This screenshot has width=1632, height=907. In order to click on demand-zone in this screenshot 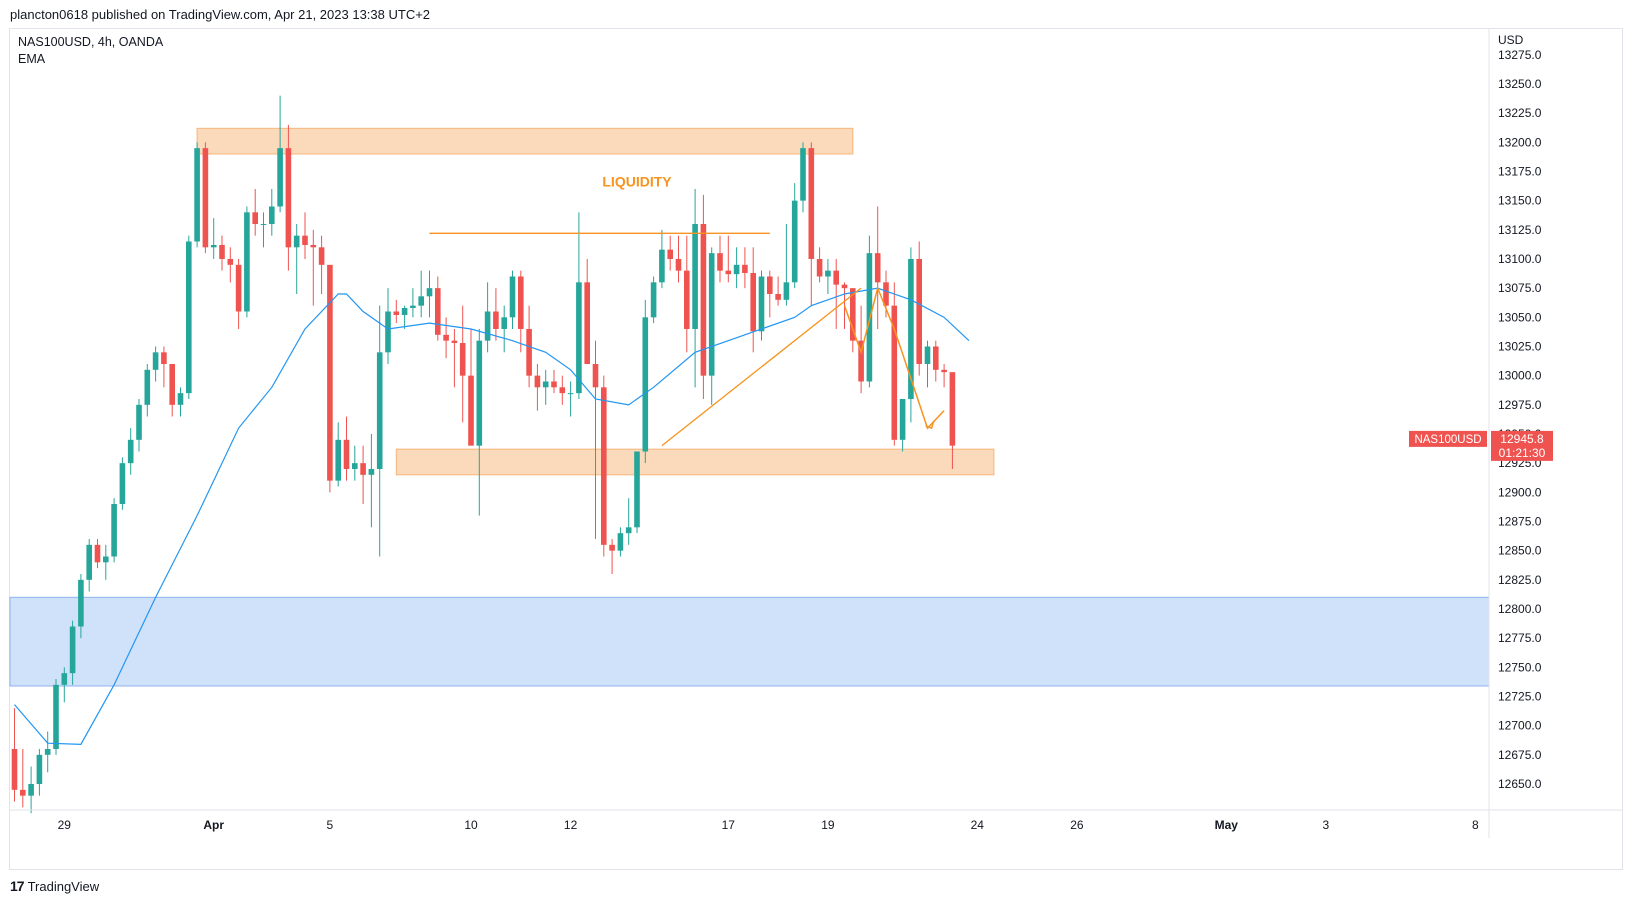, I will do `click(749, 641)`.